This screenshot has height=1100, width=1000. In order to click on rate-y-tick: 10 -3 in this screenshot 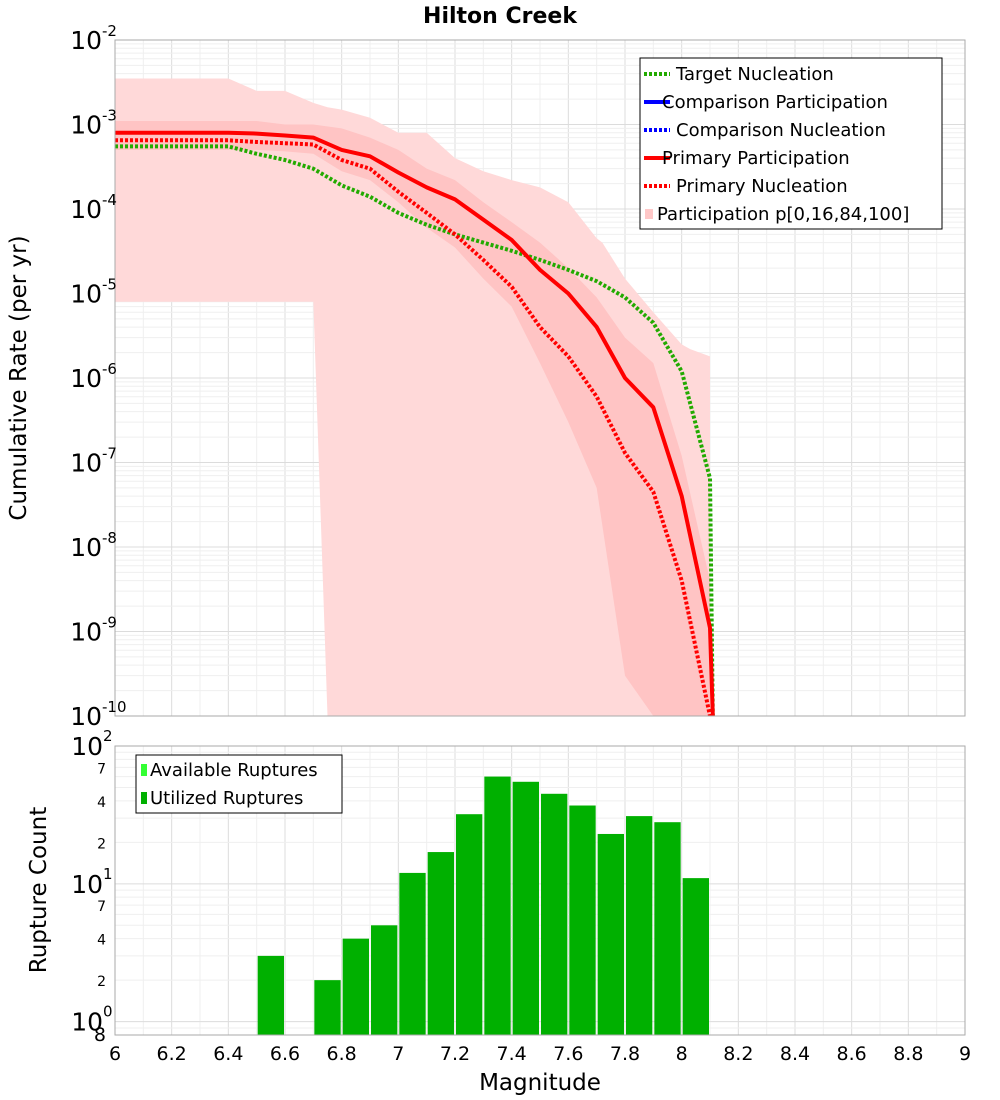, I will do `click(93, 123)`.